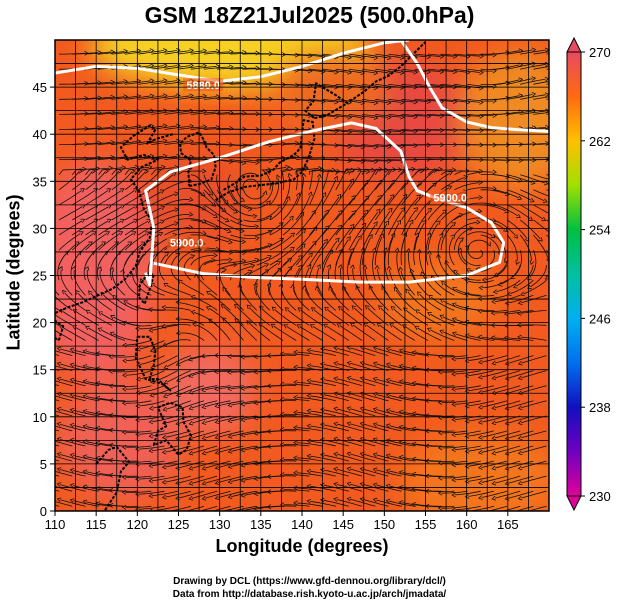  I want to click on y-axis-label: Latitude (degrees), so click(13, 272).